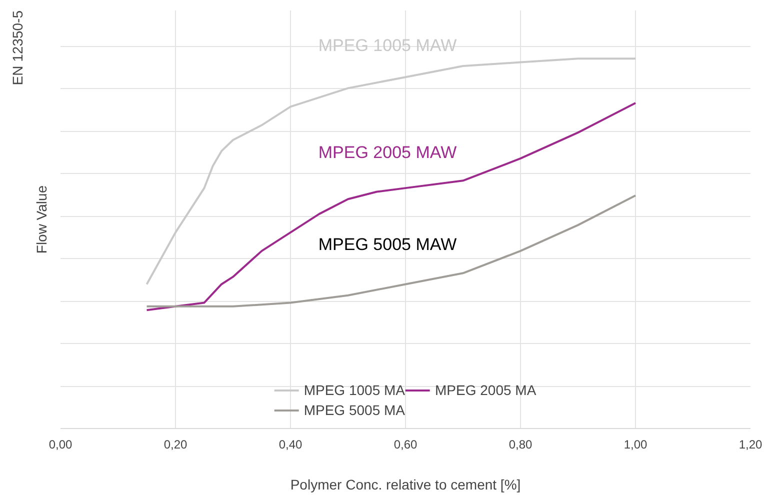 The width and height of the screenshot is (775, 495). I want to click on text: EN 12350-5, so click(18, 48).